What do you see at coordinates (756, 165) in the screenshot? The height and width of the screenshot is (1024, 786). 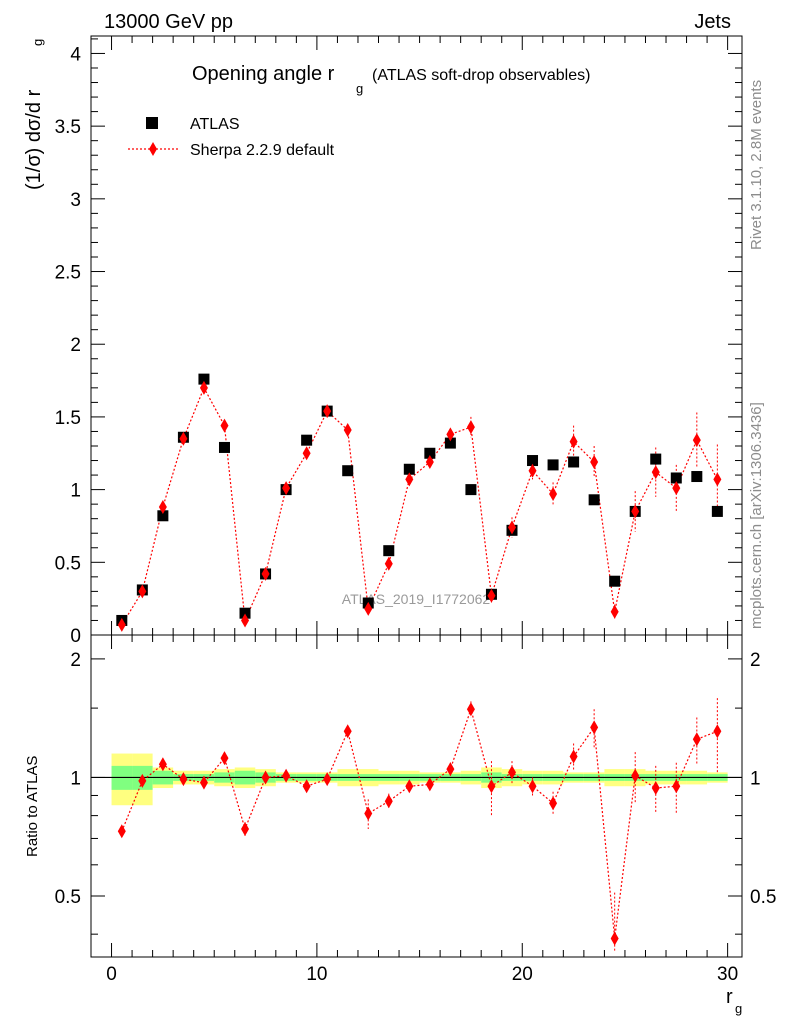 I see `rivet-version-label: Rivet 3.1.10, 2.8M events` at bounding box center [756, 165].